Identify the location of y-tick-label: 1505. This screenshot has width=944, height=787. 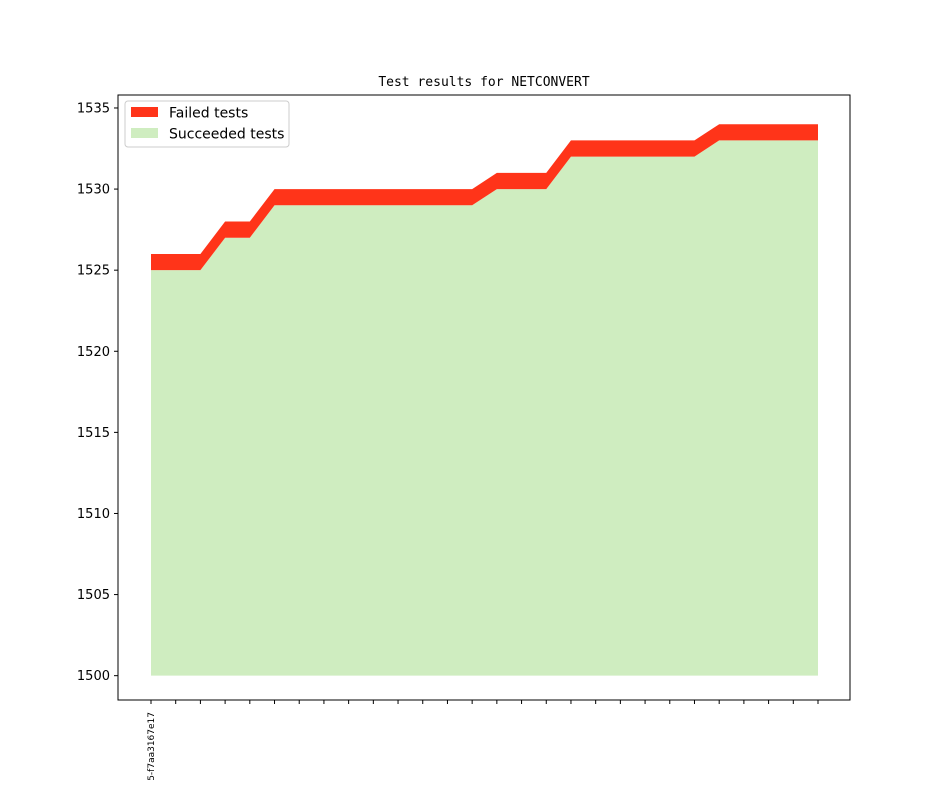
(93, 595).